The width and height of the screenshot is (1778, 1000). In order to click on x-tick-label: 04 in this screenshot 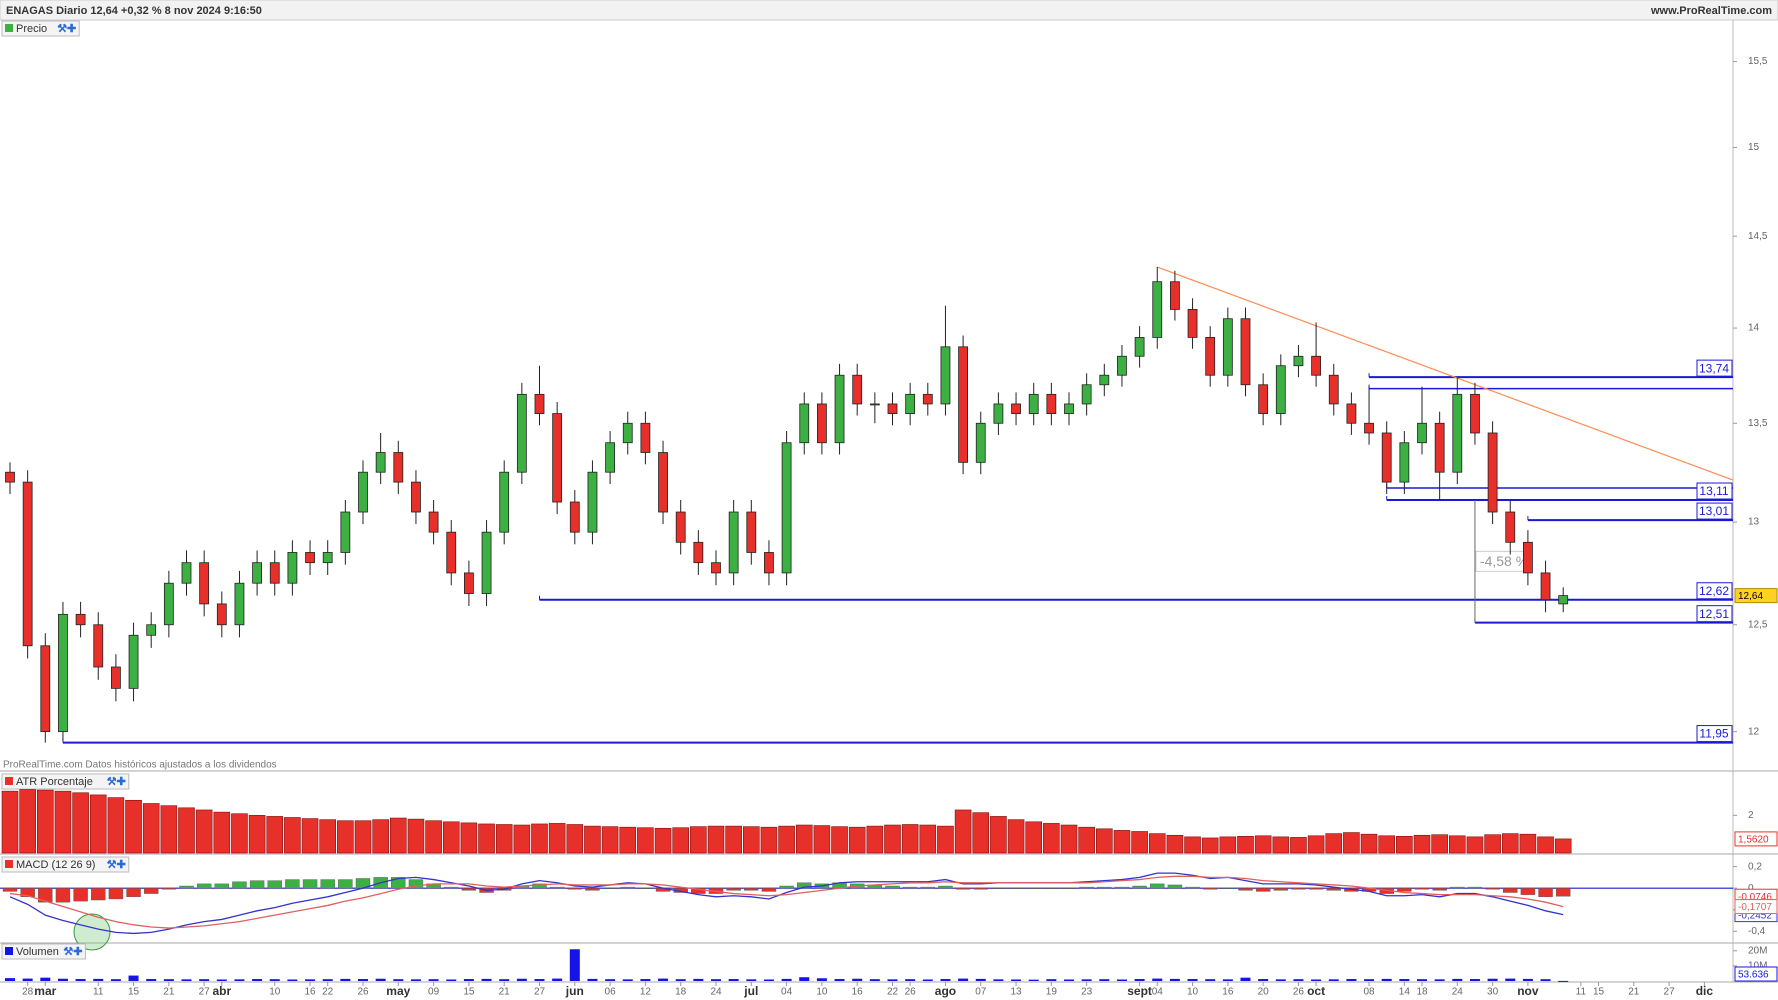, I will do `click(787, 992)`.